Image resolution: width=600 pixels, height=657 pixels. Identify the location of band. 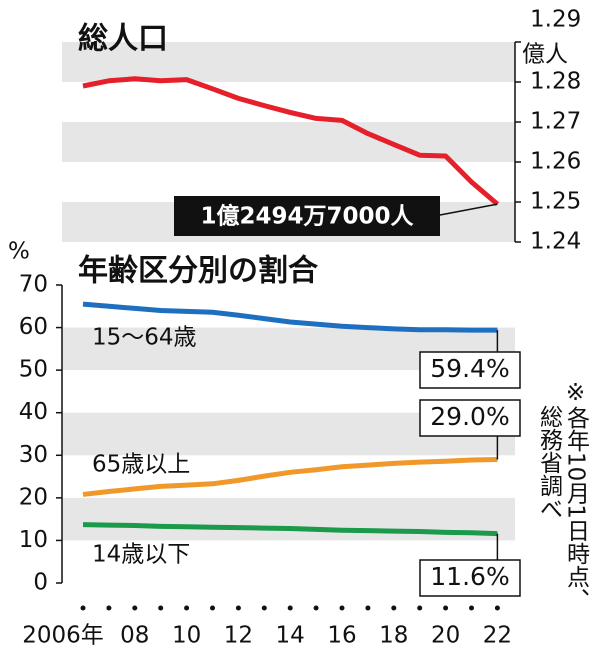
(288, 62).